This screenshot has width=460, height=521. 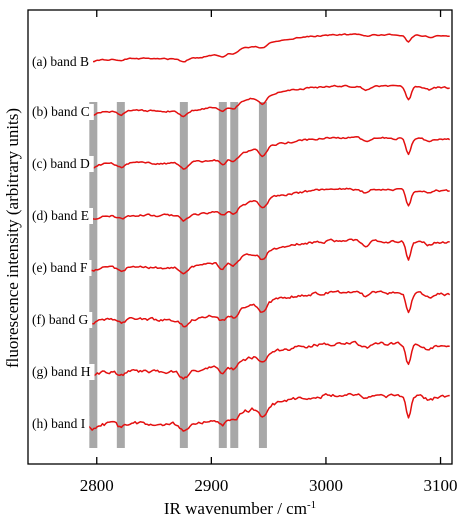 I want to click on x-tick-label: 2900, so click(x=211, y=485).